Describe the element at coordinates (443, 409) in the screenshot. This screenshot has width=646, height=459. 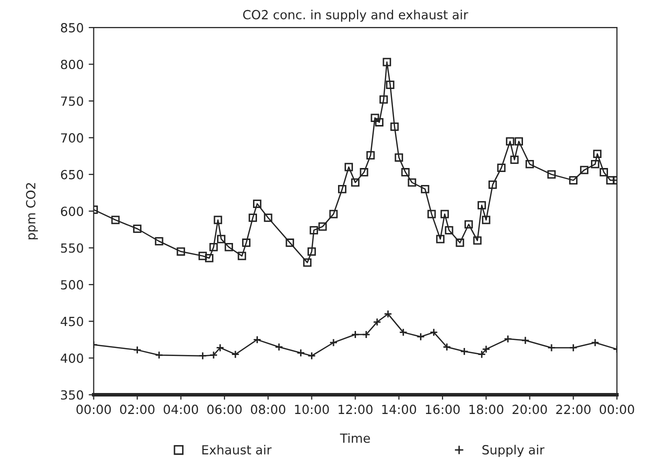
I see `x-tick-label: 16:00` at that location.